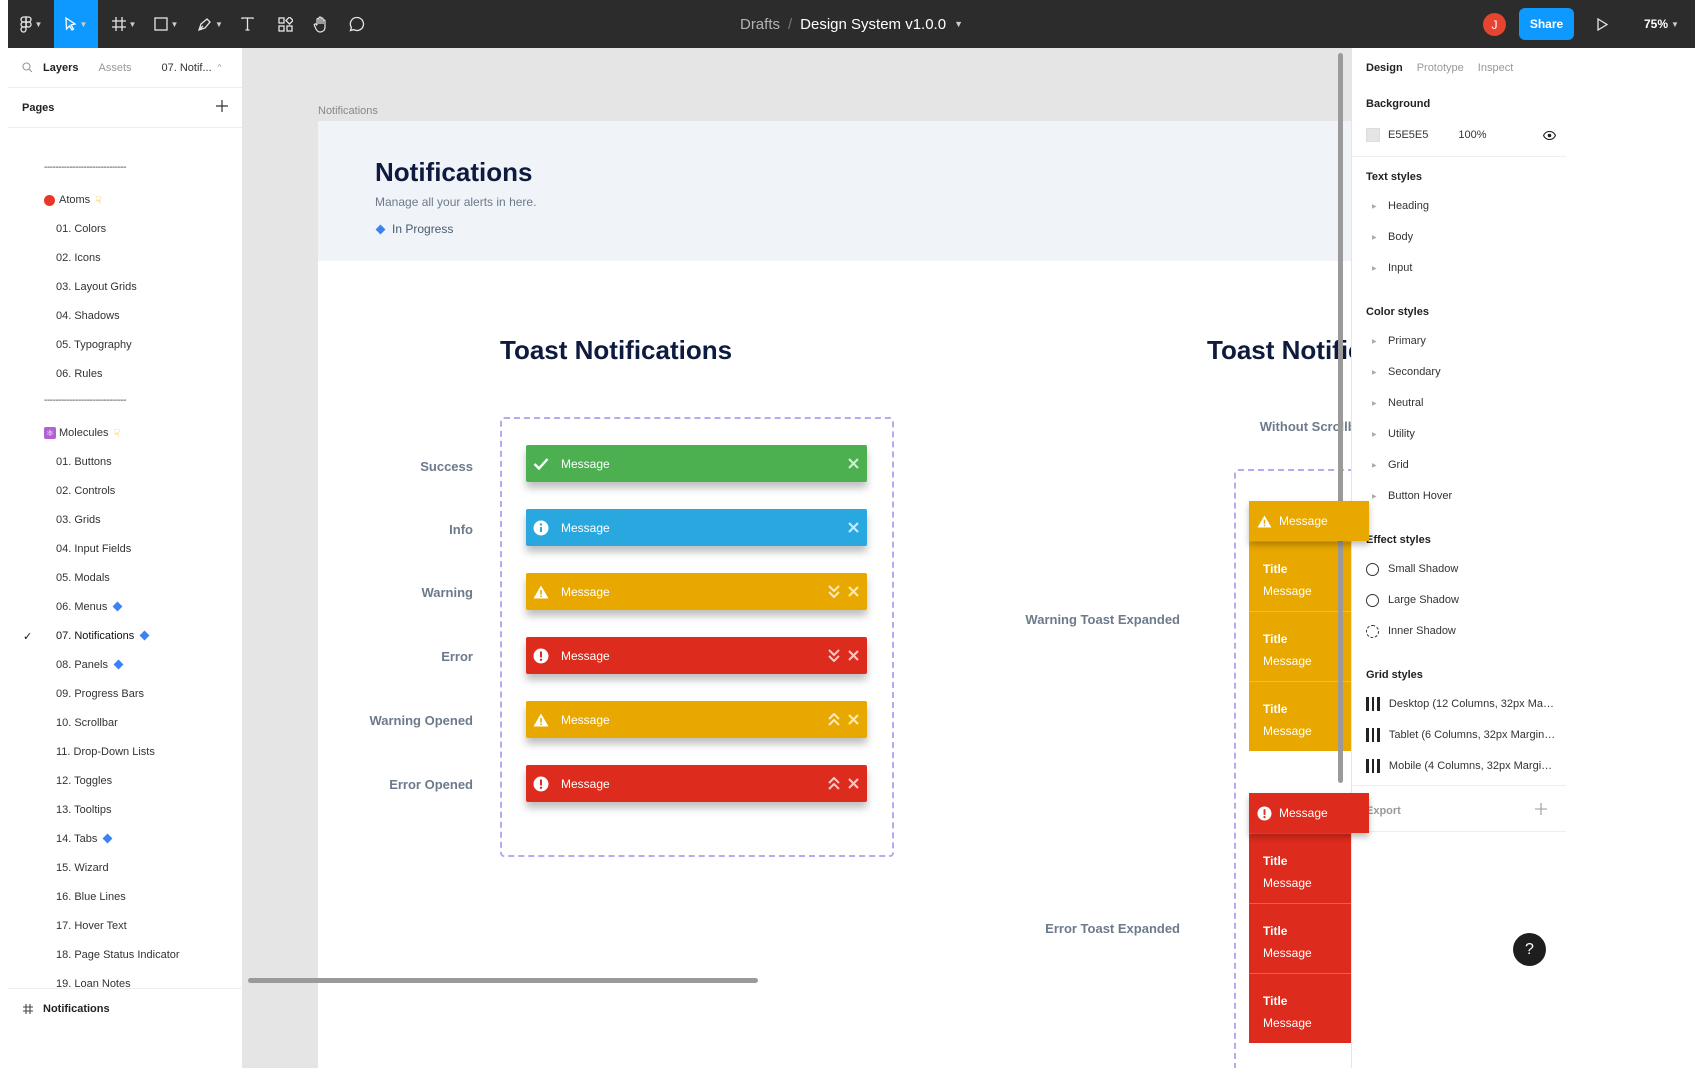  What do you see at coordinates (125, 926) in the screenshot?
I see `page-item: 17. Hover Text` at bounding box center [125, 926].